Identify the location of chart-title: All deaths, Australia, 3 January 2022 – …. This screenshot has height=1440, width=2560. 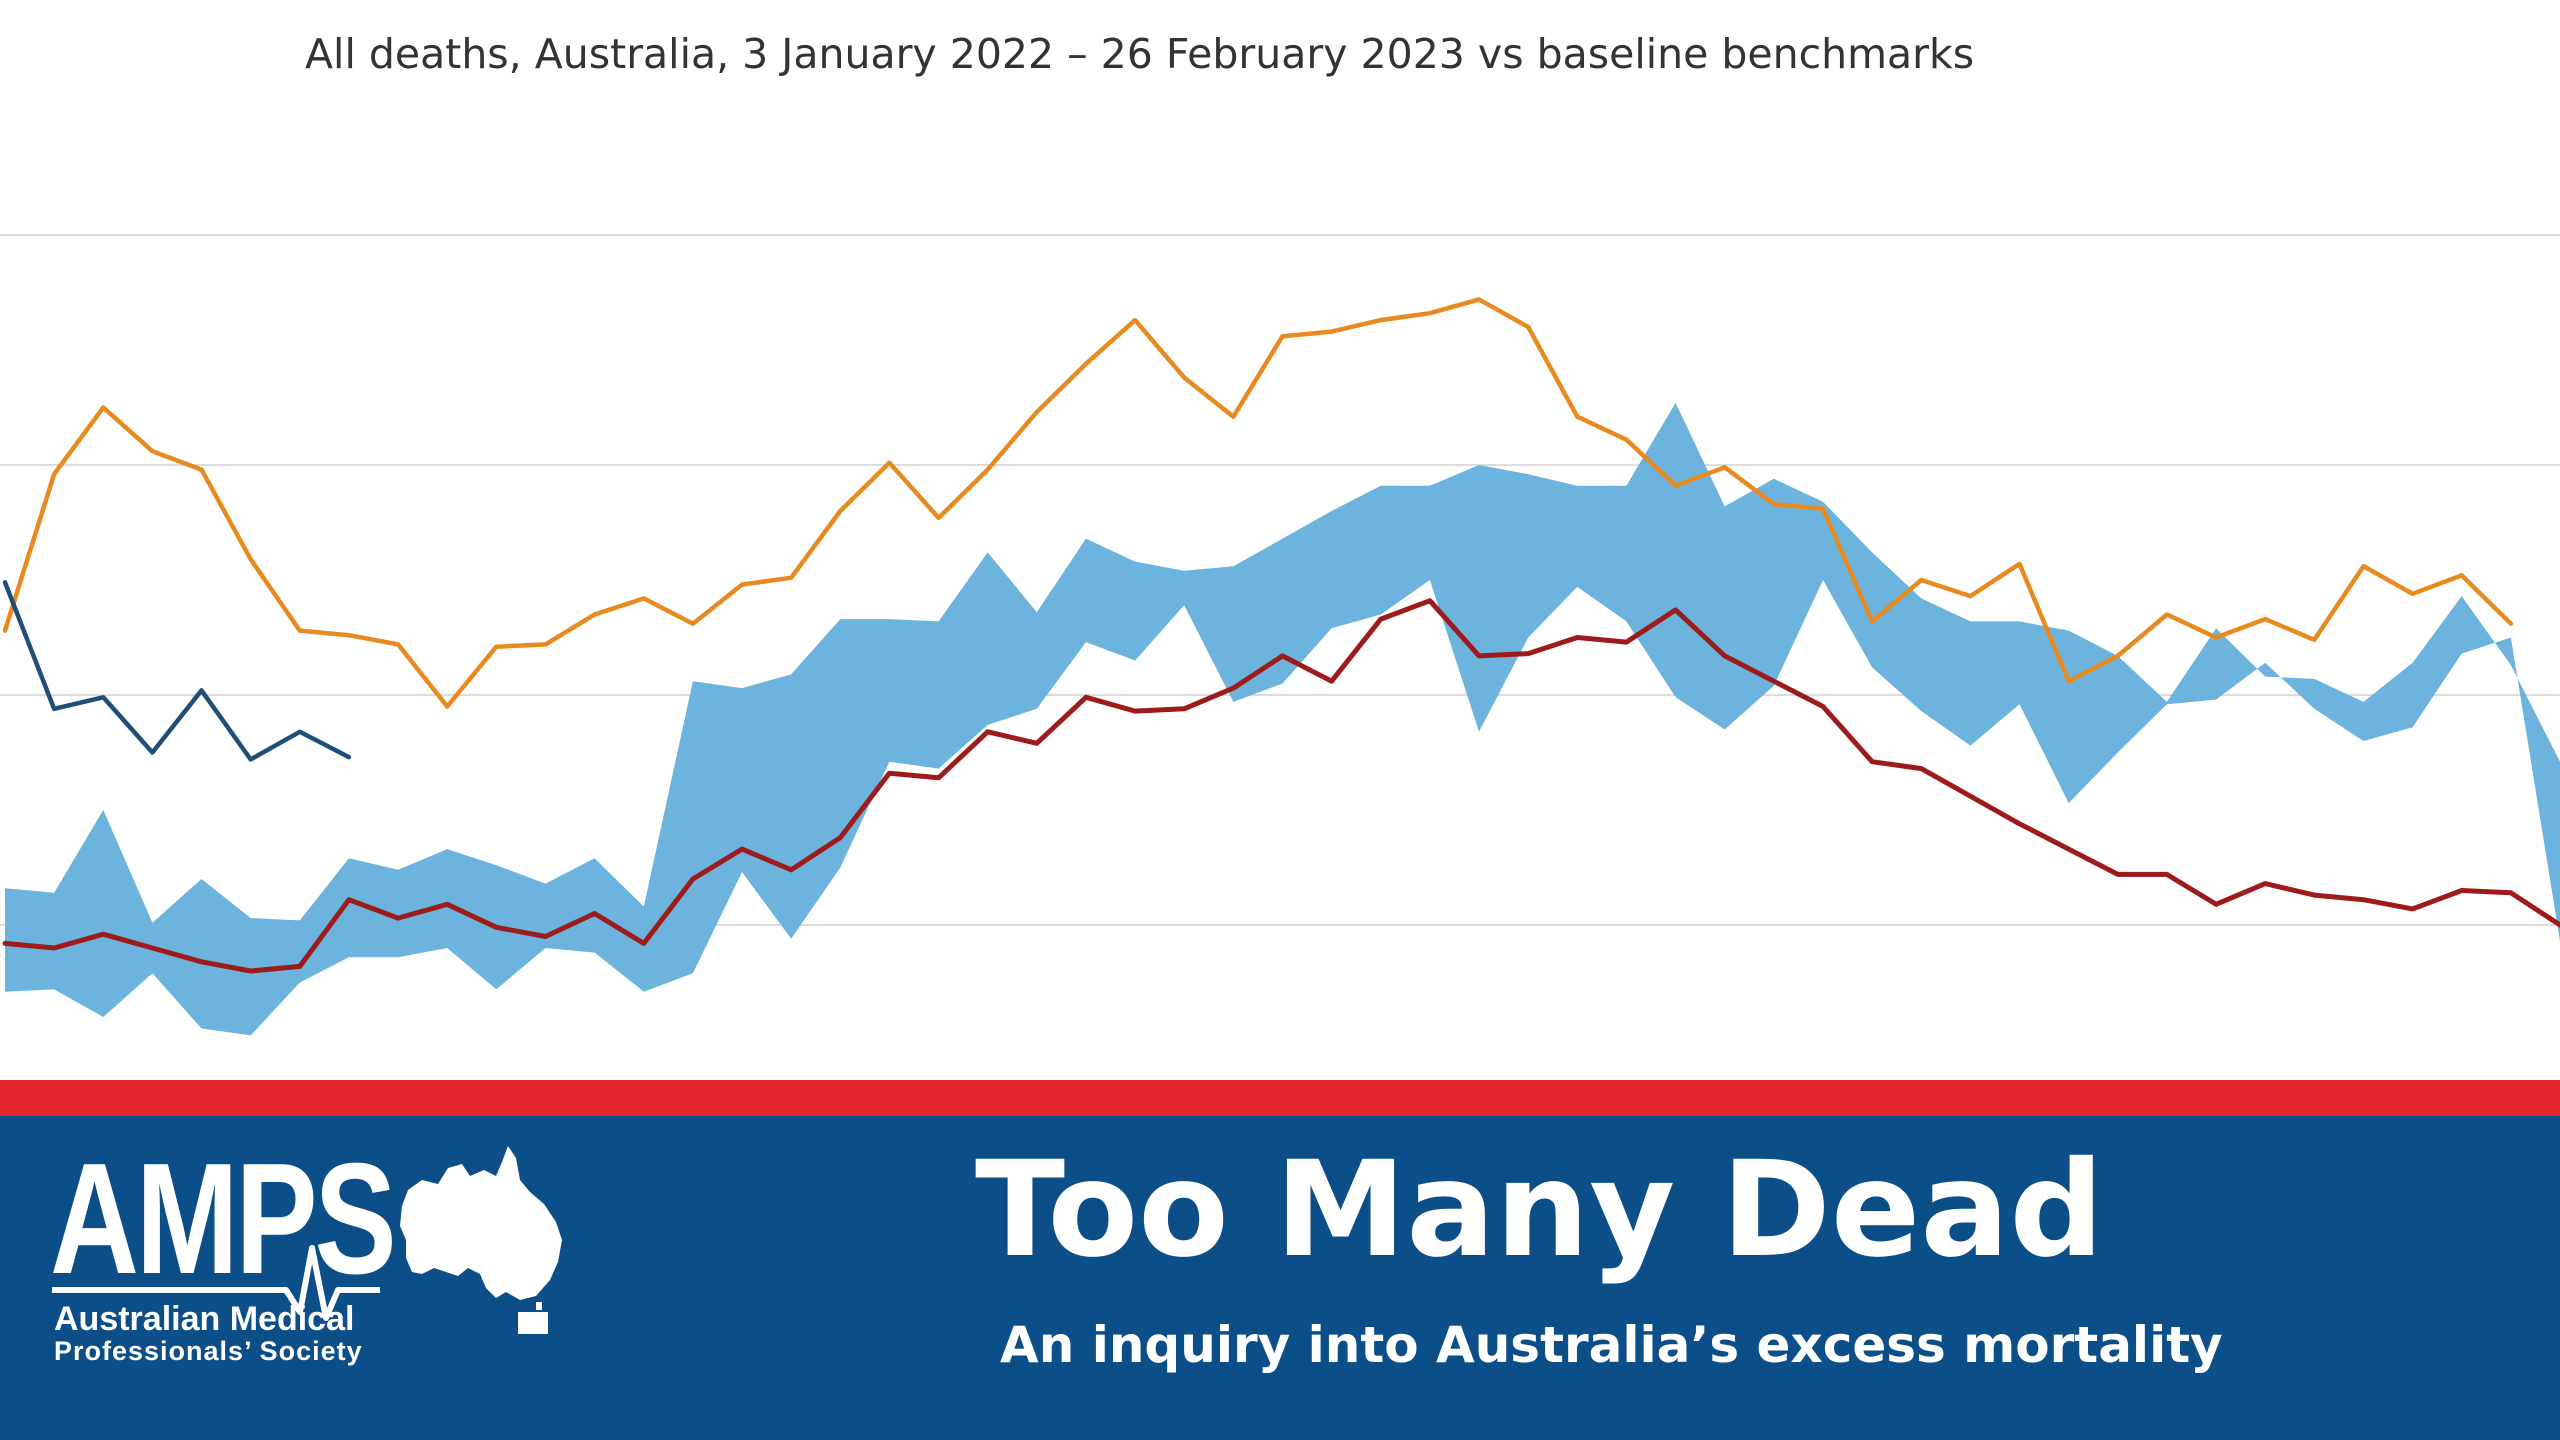
(1140, 54).